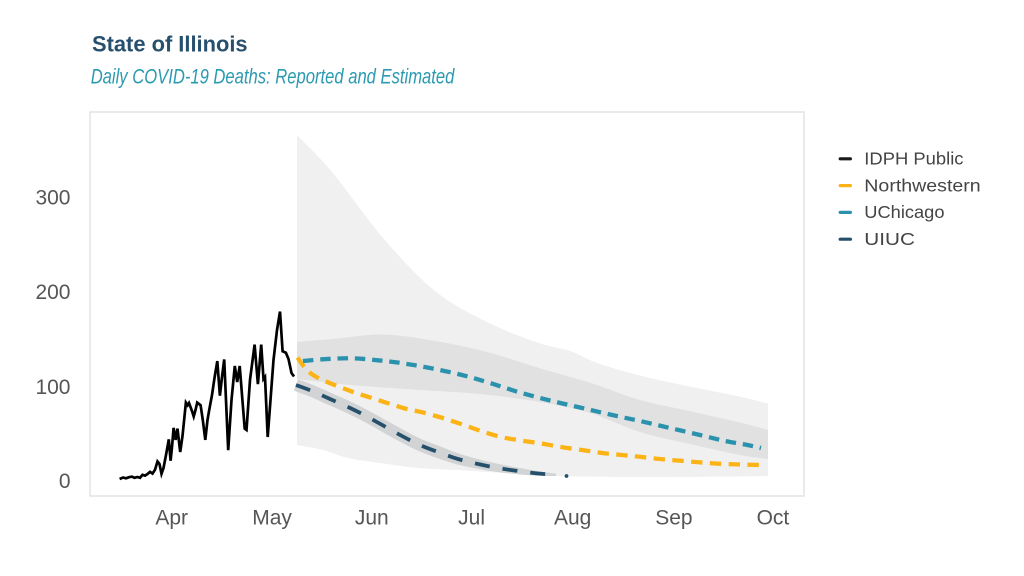 This screenshot has width=1024, height=576. What do you see at coordinates (52, 198) in the screenshot?
I see `svg-text: 300` at bounding box center [52, 198].